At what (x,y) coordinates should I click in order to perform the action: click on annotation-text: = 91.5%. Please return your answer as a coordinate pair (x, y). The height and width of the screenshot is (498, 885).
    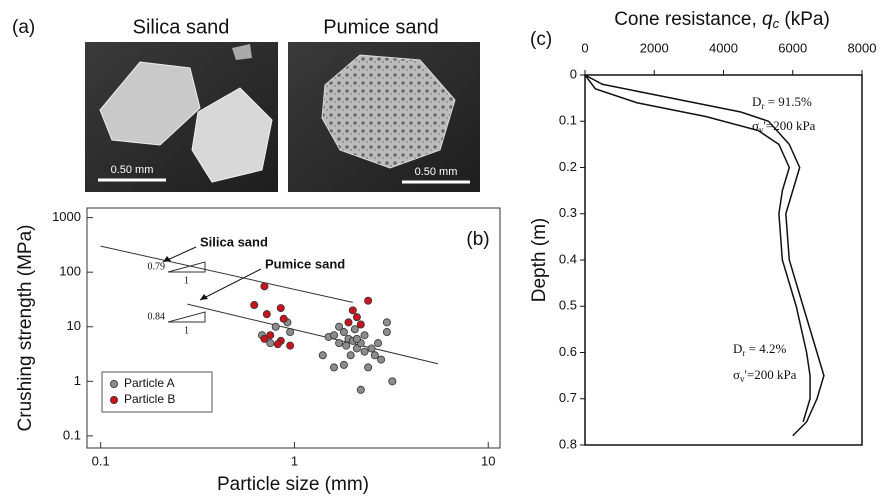
    Looking at the image, I should click on (788, 101).